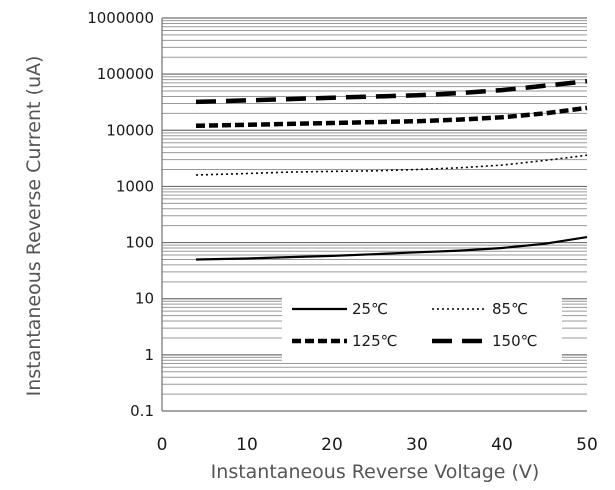 The width and height of the screenshot is (615, 490). Describe the element at coordinates (149, 355) in the screenshot. I see `y-tick-label: 1` at that location.